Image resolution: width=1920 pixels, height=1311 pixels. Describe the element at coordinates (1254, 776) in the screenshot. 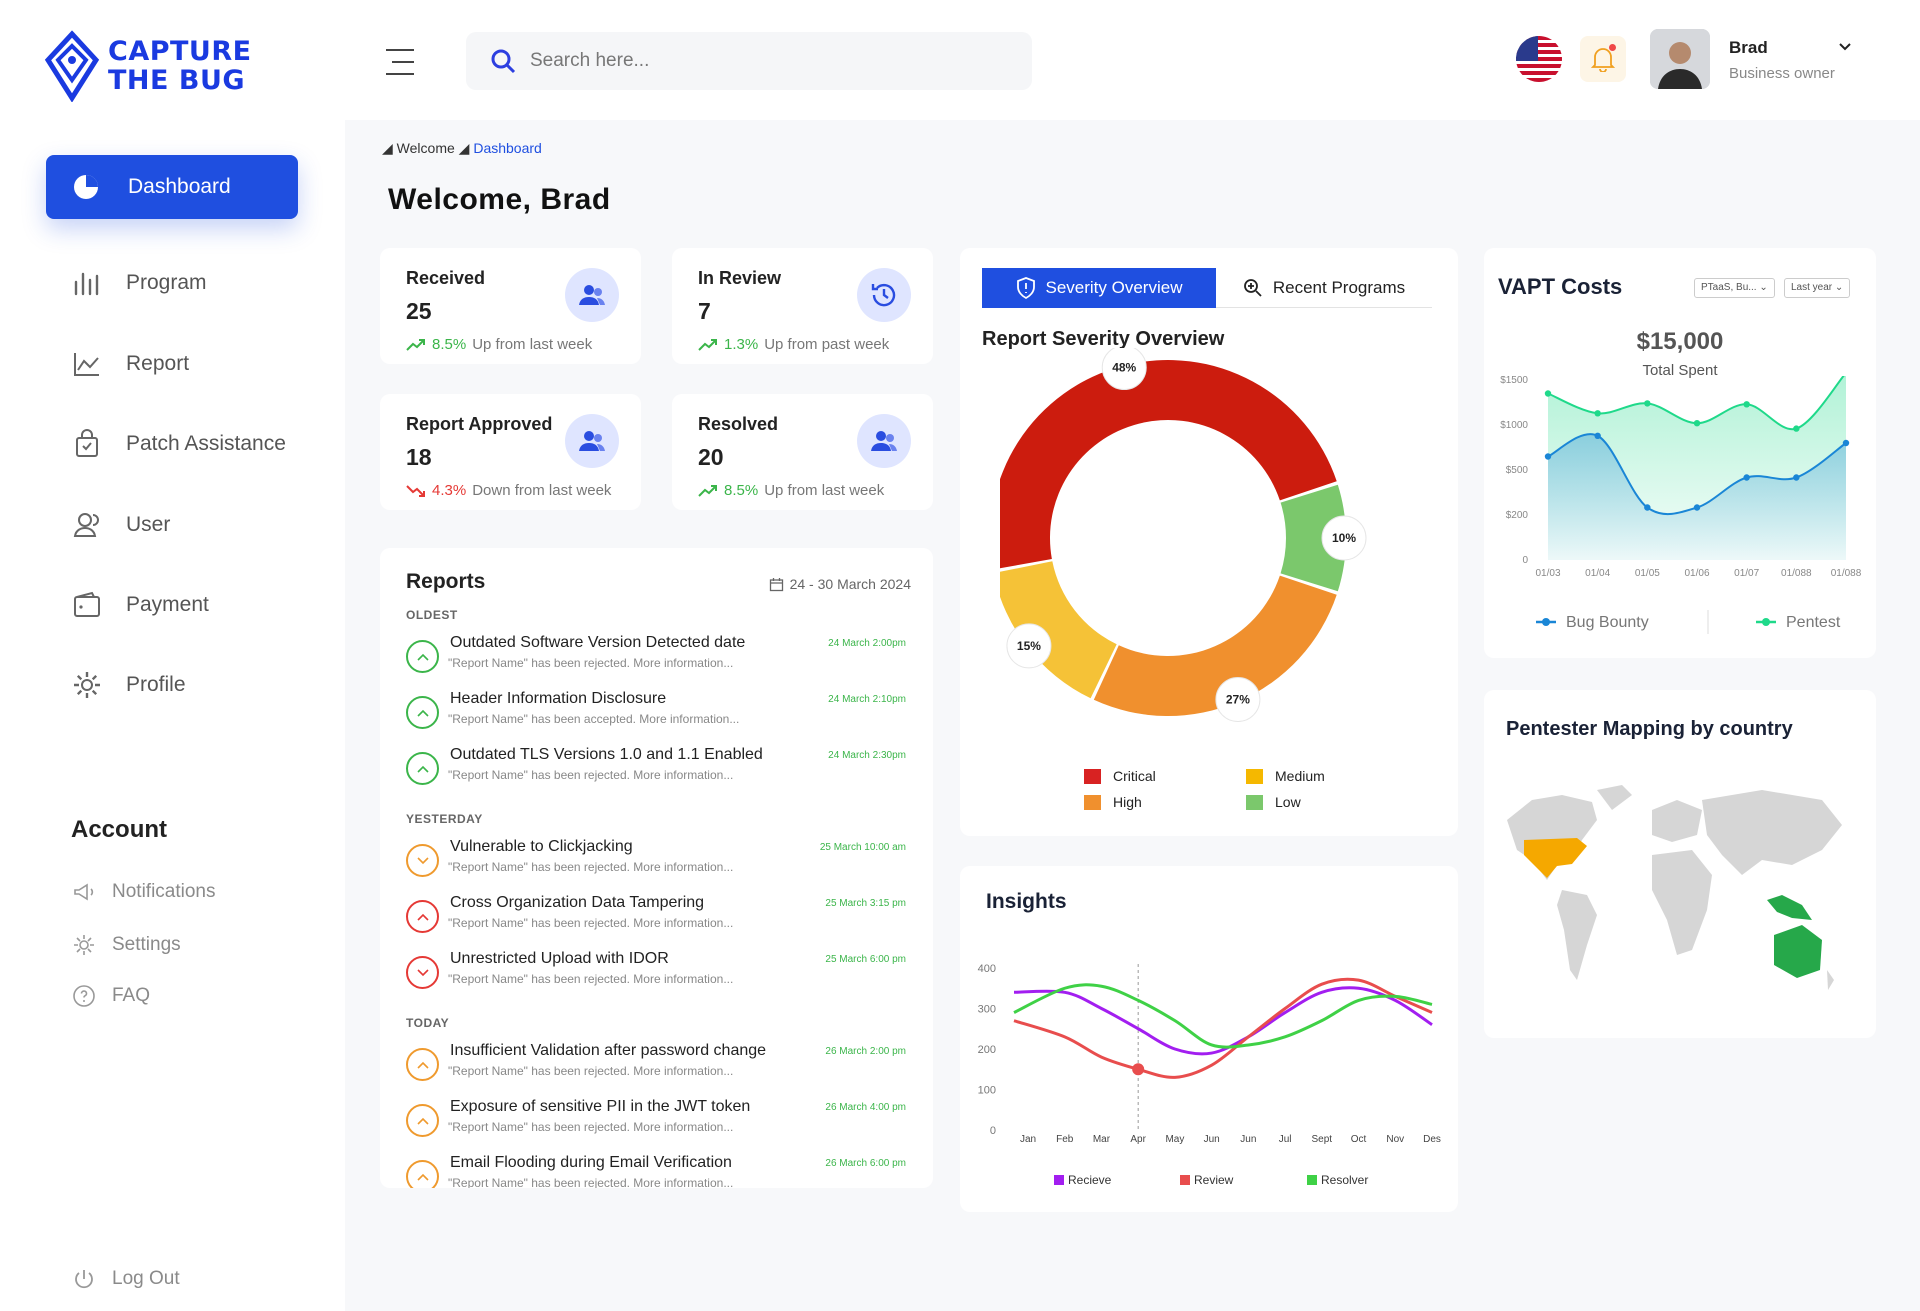

I see `legend-swatch-medium` at that location.